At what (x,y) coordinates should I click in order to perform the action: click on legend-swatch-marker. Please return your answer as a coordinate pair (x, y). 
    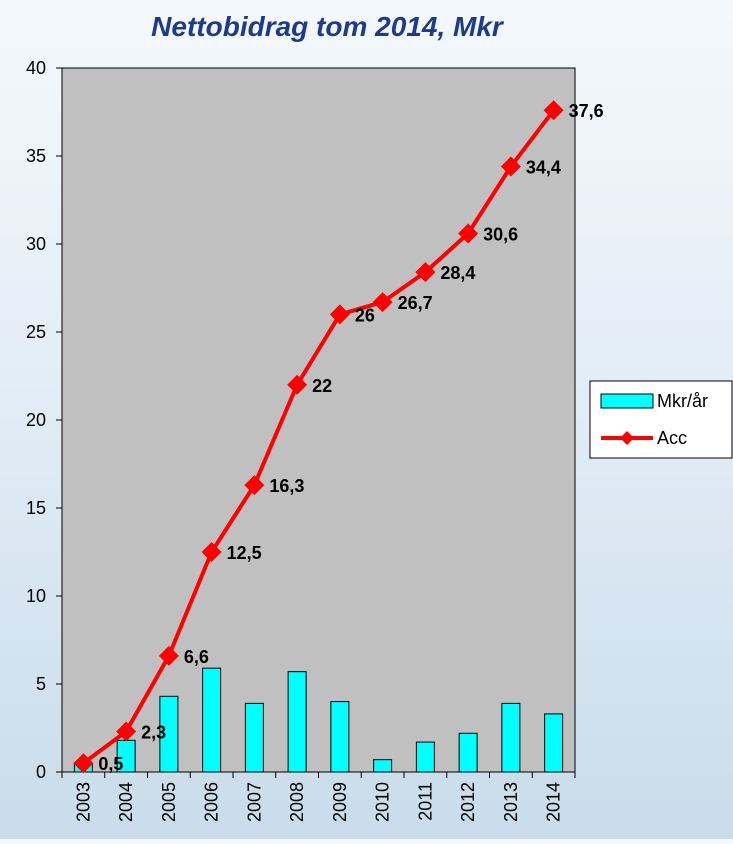
    Looking at the image, I should click on (627, 438).